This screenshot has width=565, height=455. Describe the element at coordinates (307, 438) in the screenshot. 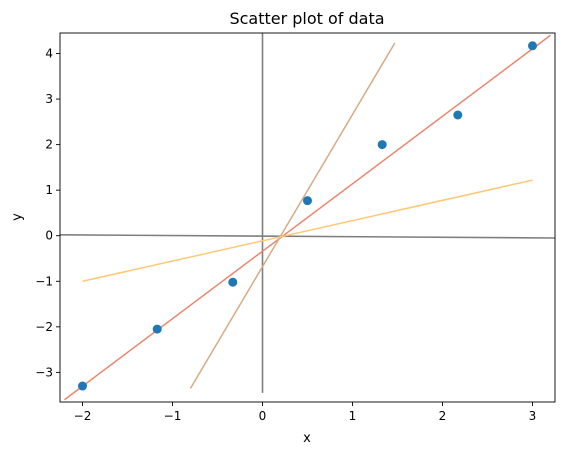

I see `x-axis-label: x` at that location.